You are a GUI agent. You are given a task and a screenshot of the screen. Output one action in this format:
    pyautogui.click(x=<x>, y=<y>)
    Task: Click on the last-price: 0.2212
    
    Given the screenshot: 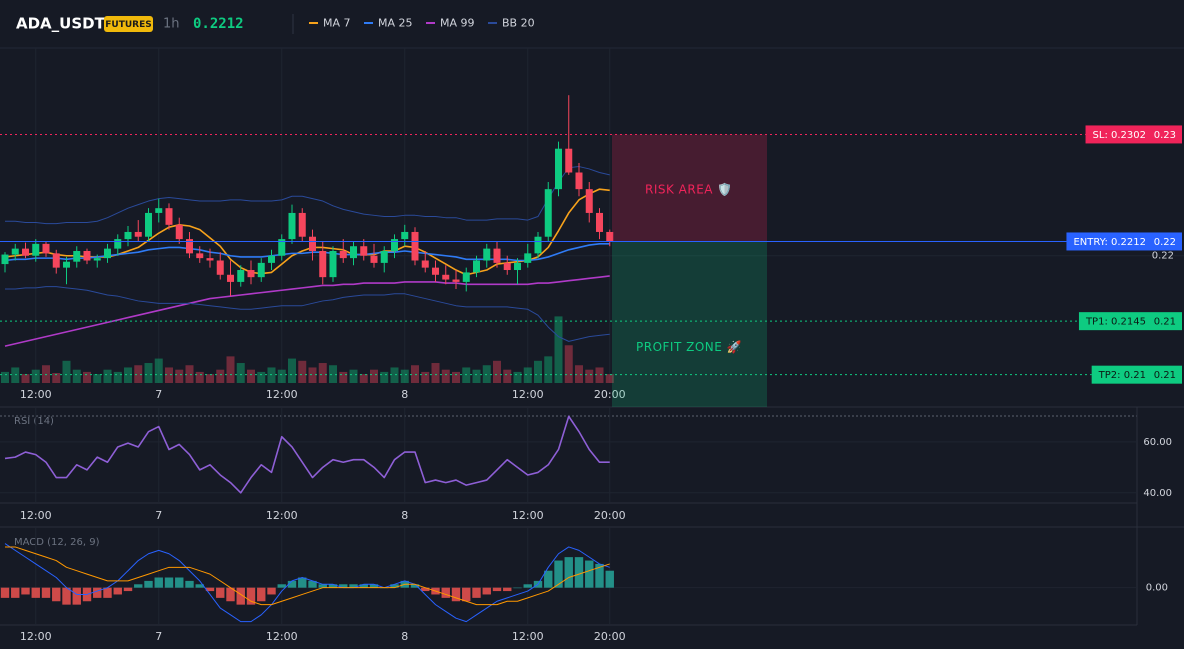 What is the action you would take?
    pyautogui.click(x=218, y=24)
    